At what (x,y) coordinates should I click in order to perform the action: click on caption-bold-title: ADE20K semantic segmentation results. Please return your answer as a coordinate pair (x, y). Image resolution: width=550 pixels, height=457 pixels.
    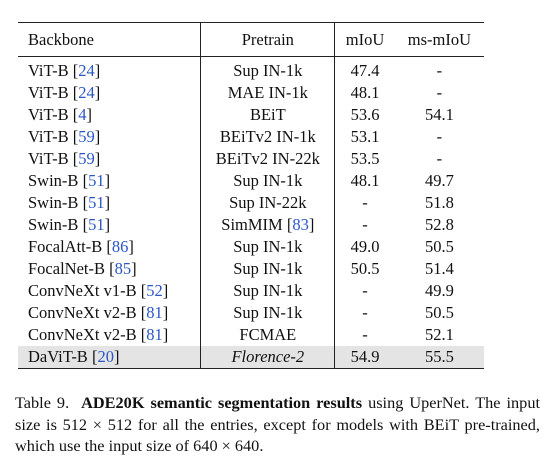
    Looking at the image, I should click on (222, 402).